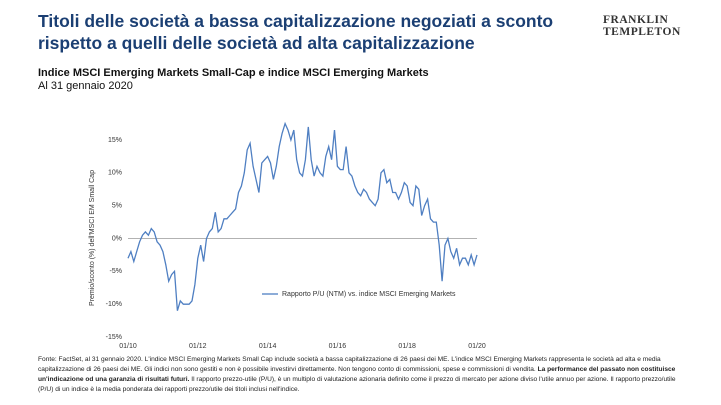 Image resolution: width=721 pixels, height=405 pixels. Describe the element at coordinates (115, 173) in the screenshot. I see `y-tick-label: 10%` at that location.